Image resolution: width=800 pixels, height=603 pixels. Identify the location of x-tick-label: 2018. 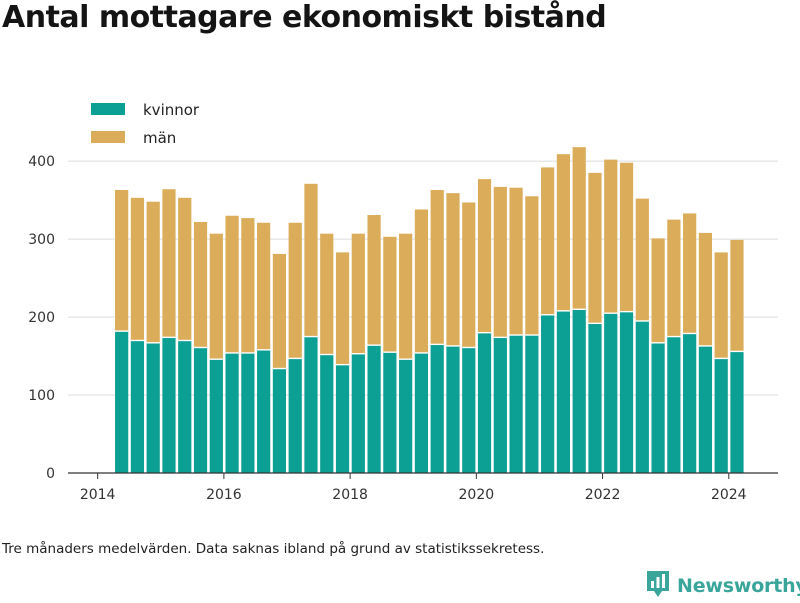
(350, 495).